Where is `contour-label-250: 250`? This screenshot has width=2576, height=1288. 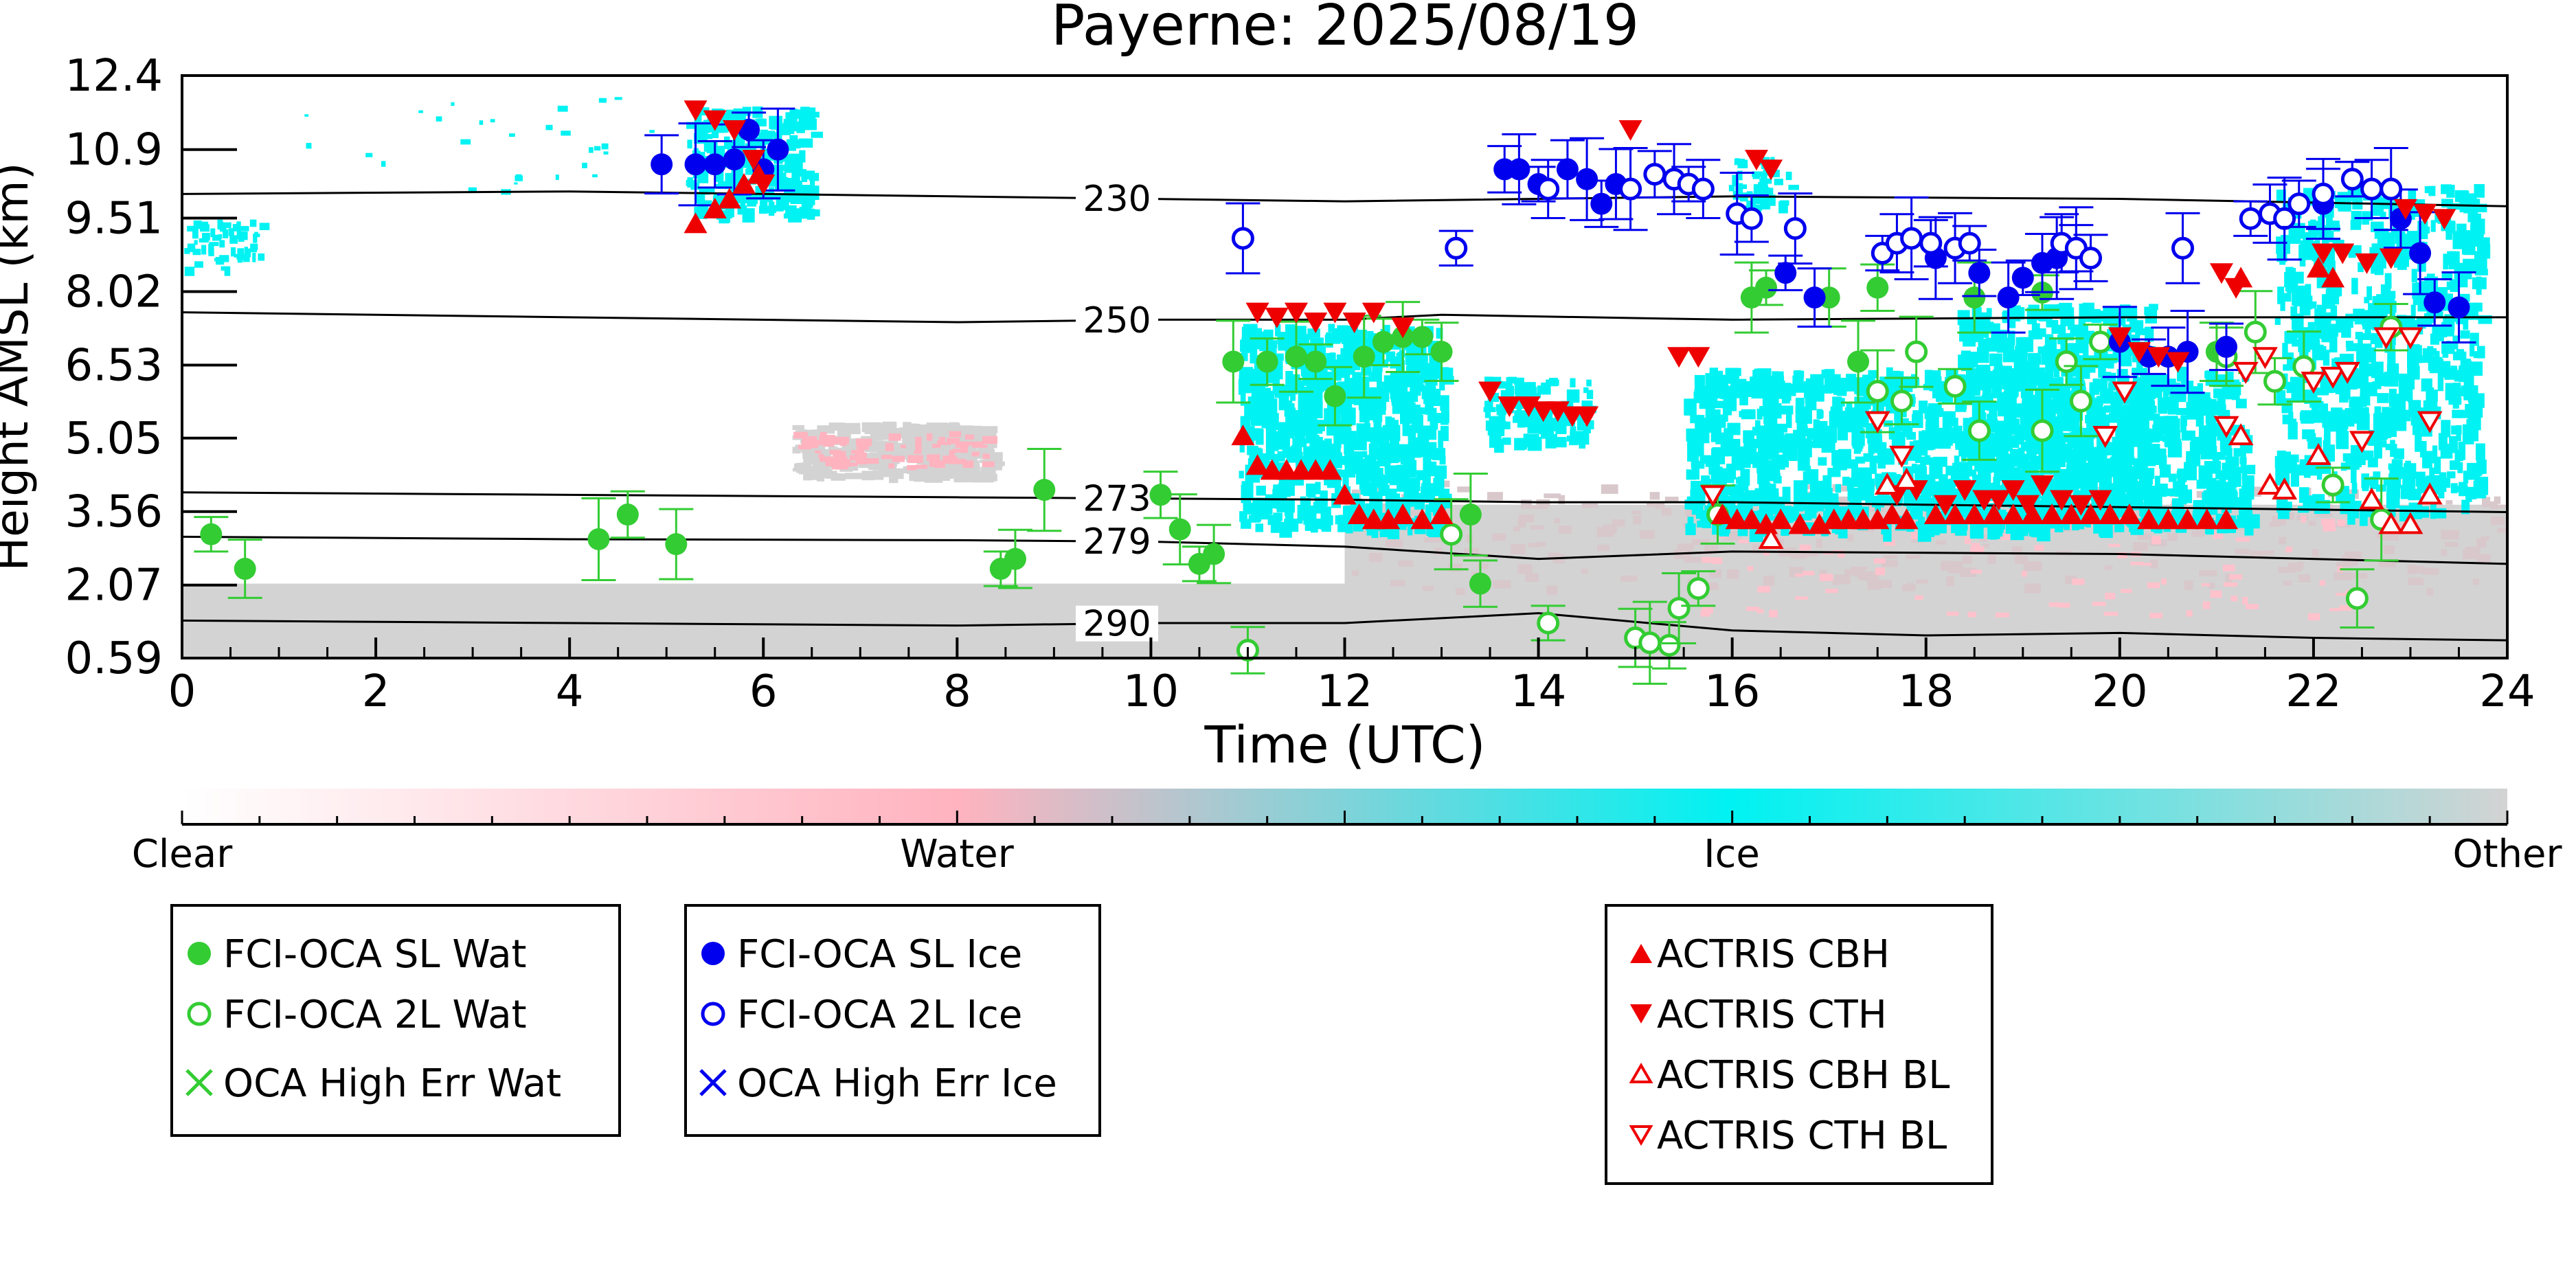 contour-label-250: 250 is located at coordinates (1117, 320).